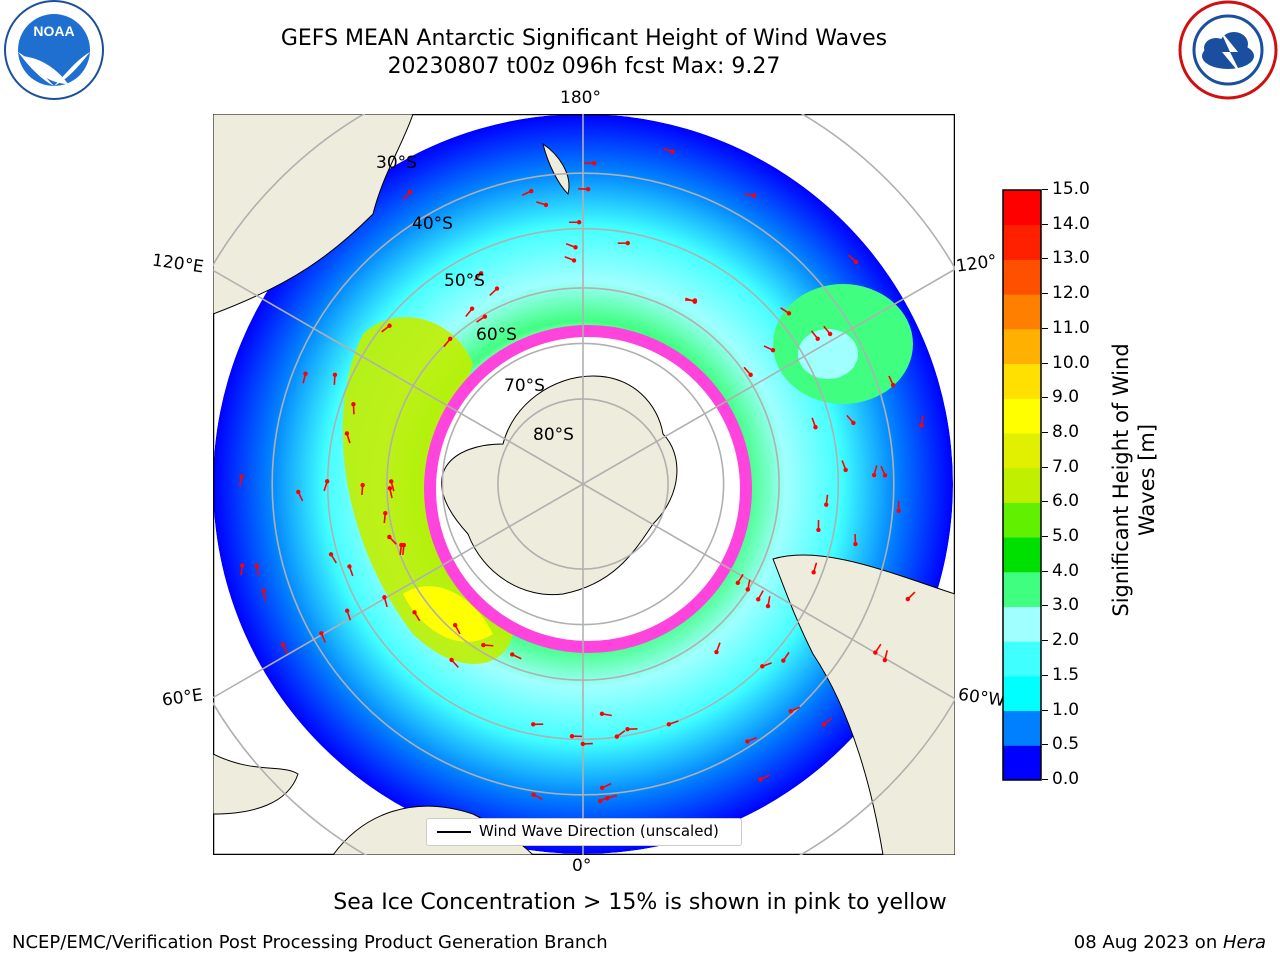  Describe the element at coordinates (1134, 479) in the screenshot. I see `colorbar-title: Significant Height of Wind Waves [m]` at that location.